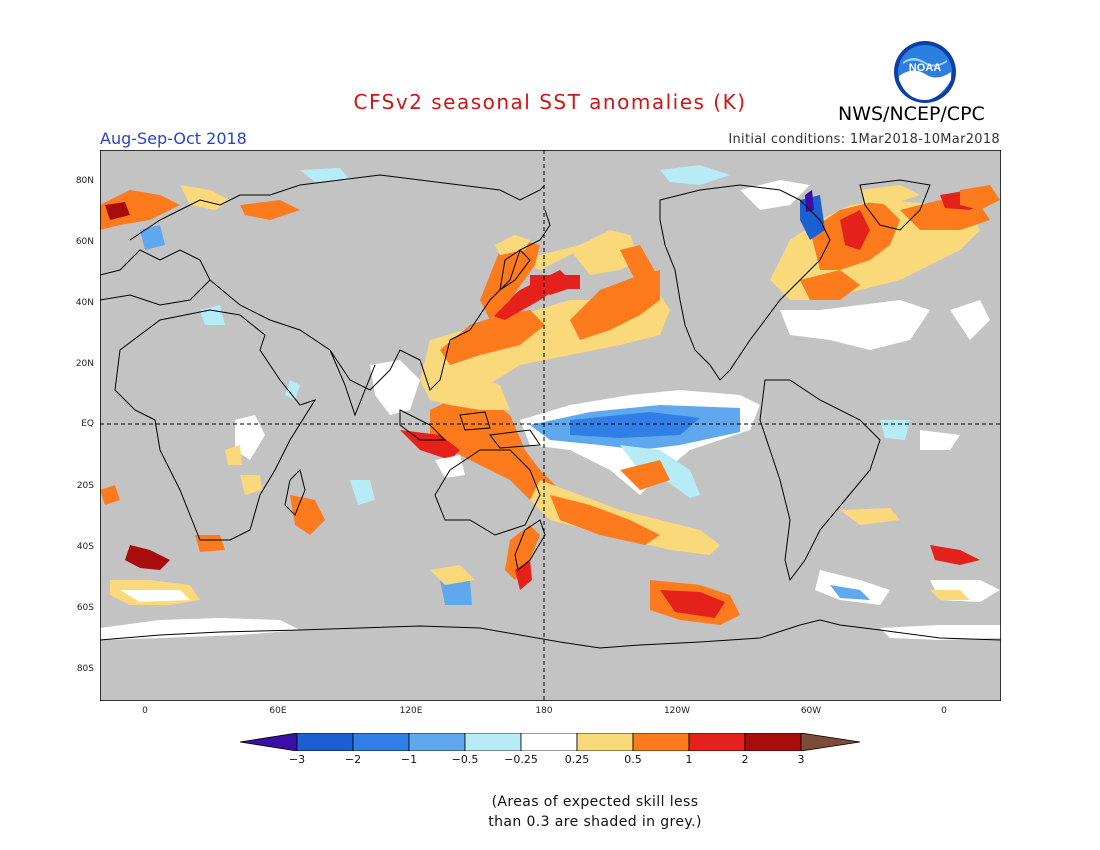 The image size is (1100, 850). Describe the element at coordinates (830, 742) in the screenshot. I see `colorbar-arrow-high` at that location.